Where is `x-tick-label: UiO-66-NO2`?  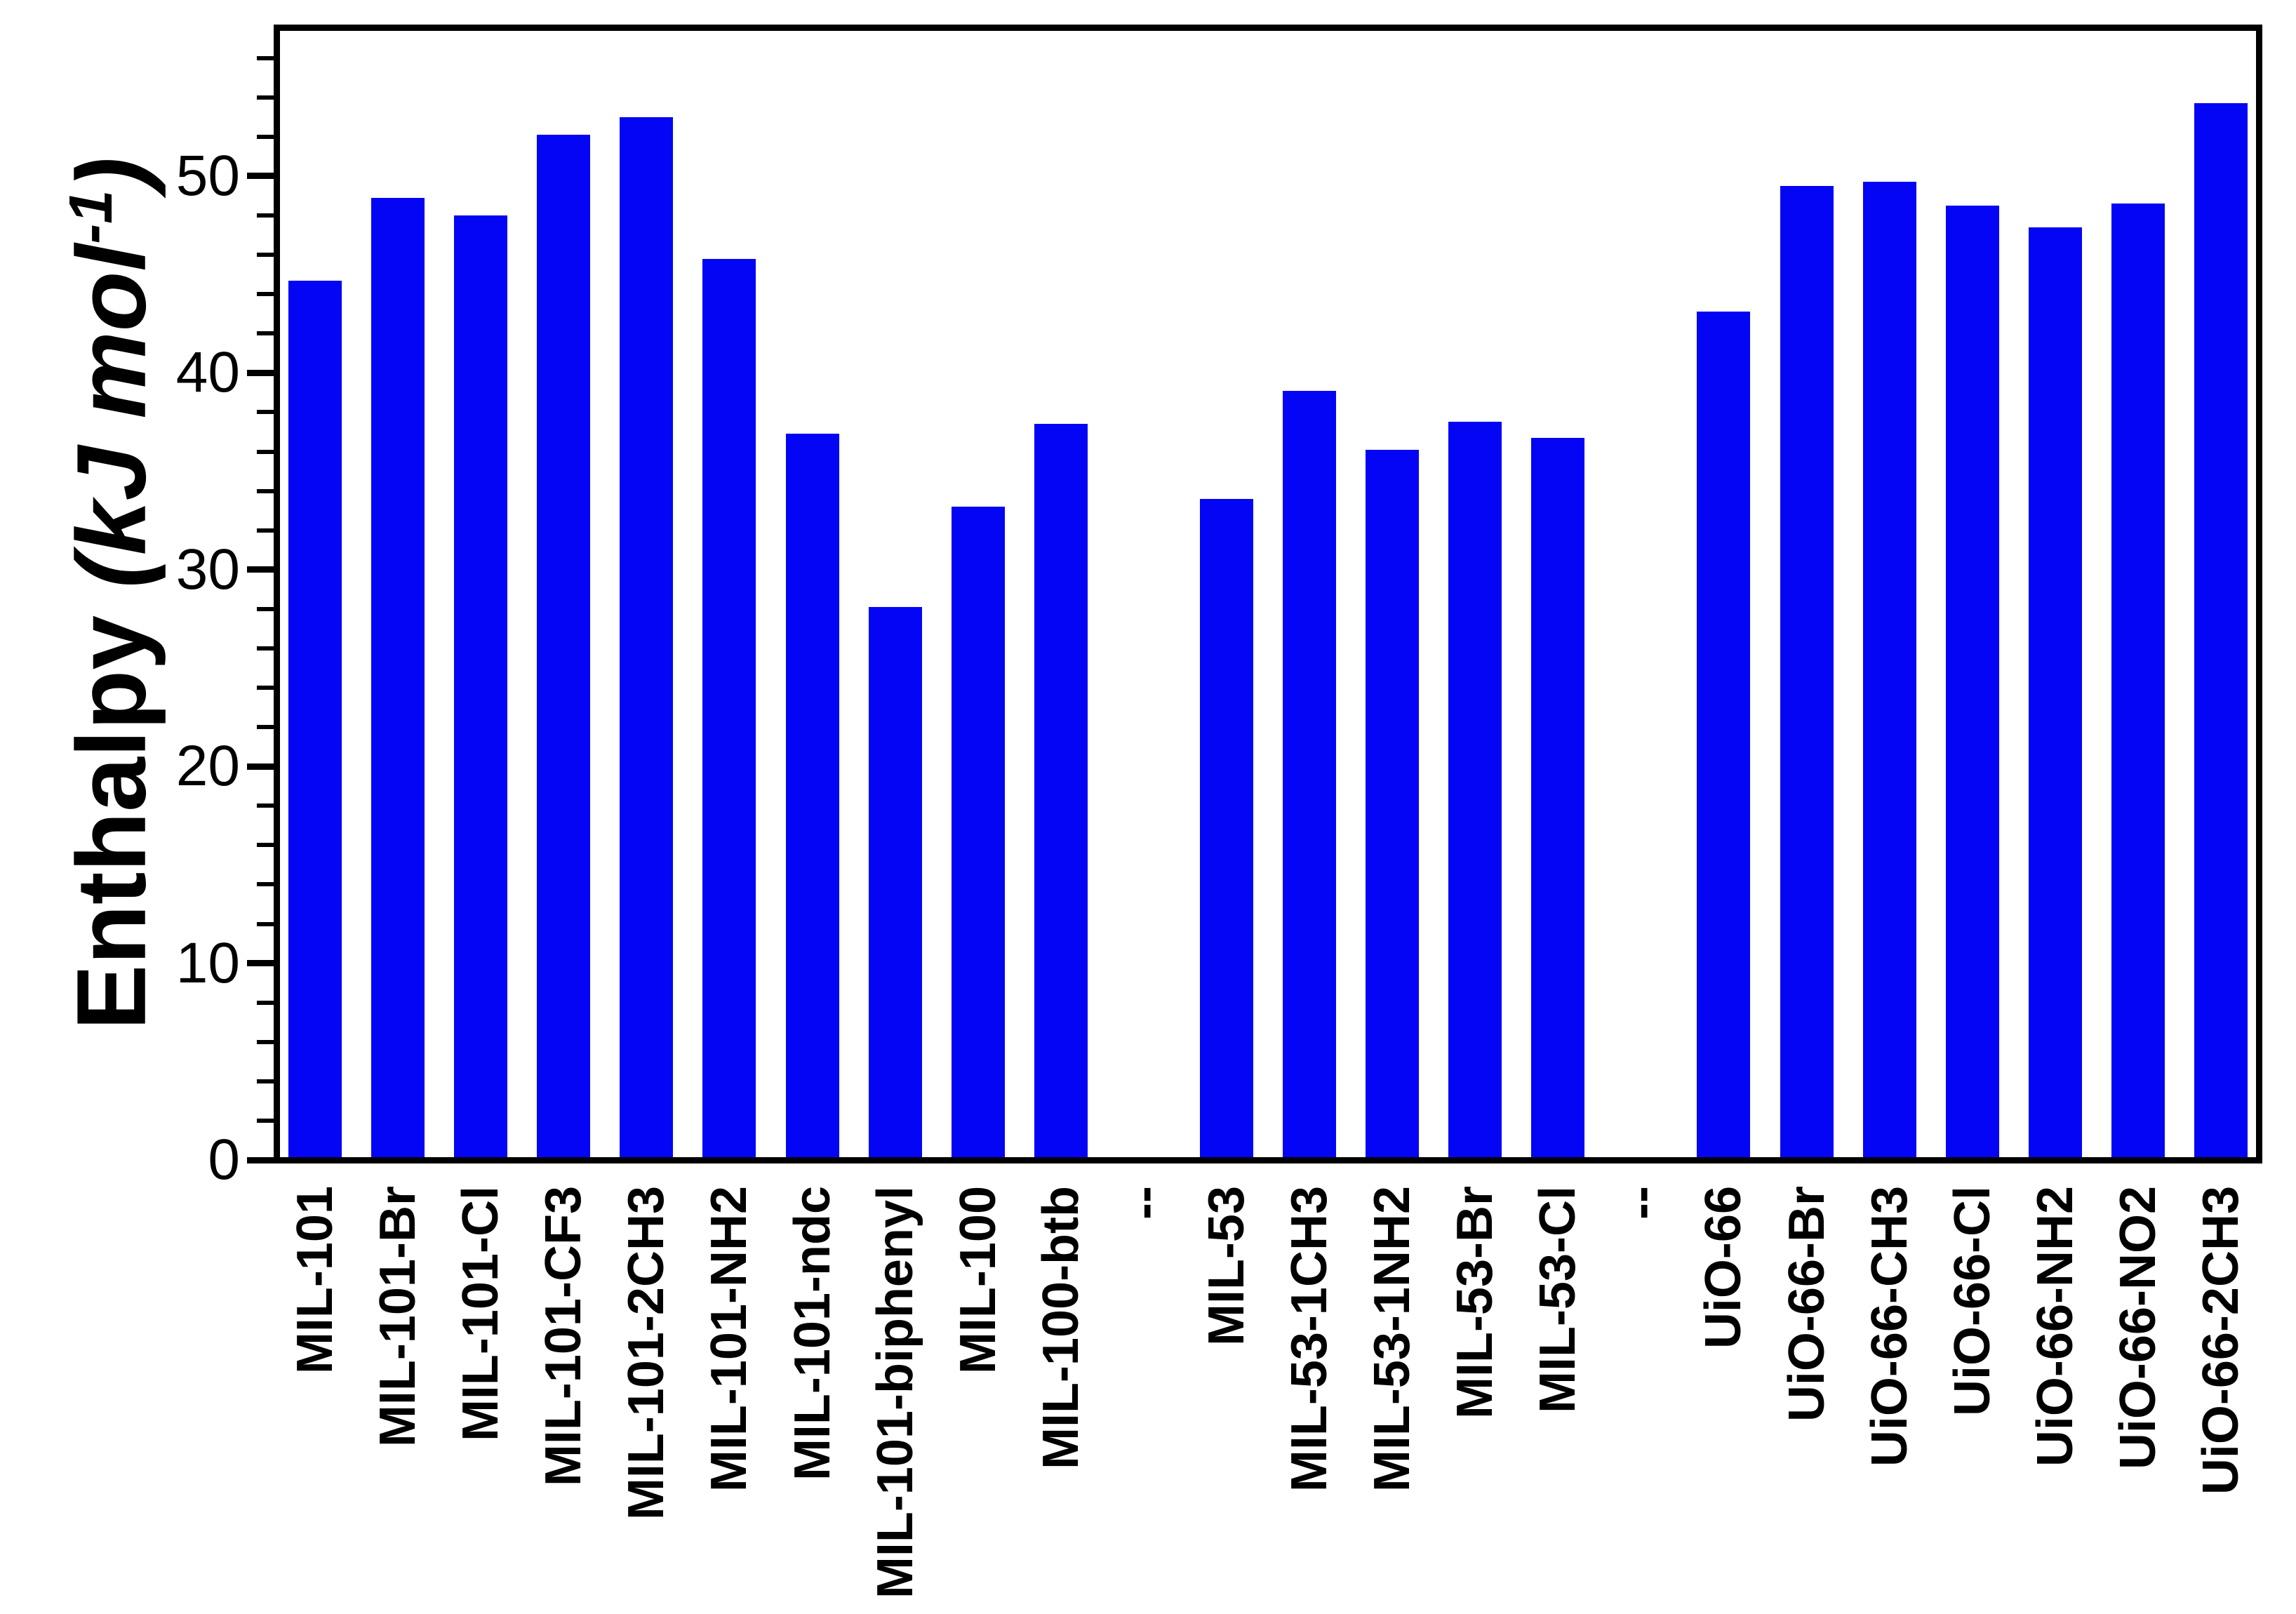 x-tick-label: UiO-66-NO2 is located at coordinates (2137, 1328).